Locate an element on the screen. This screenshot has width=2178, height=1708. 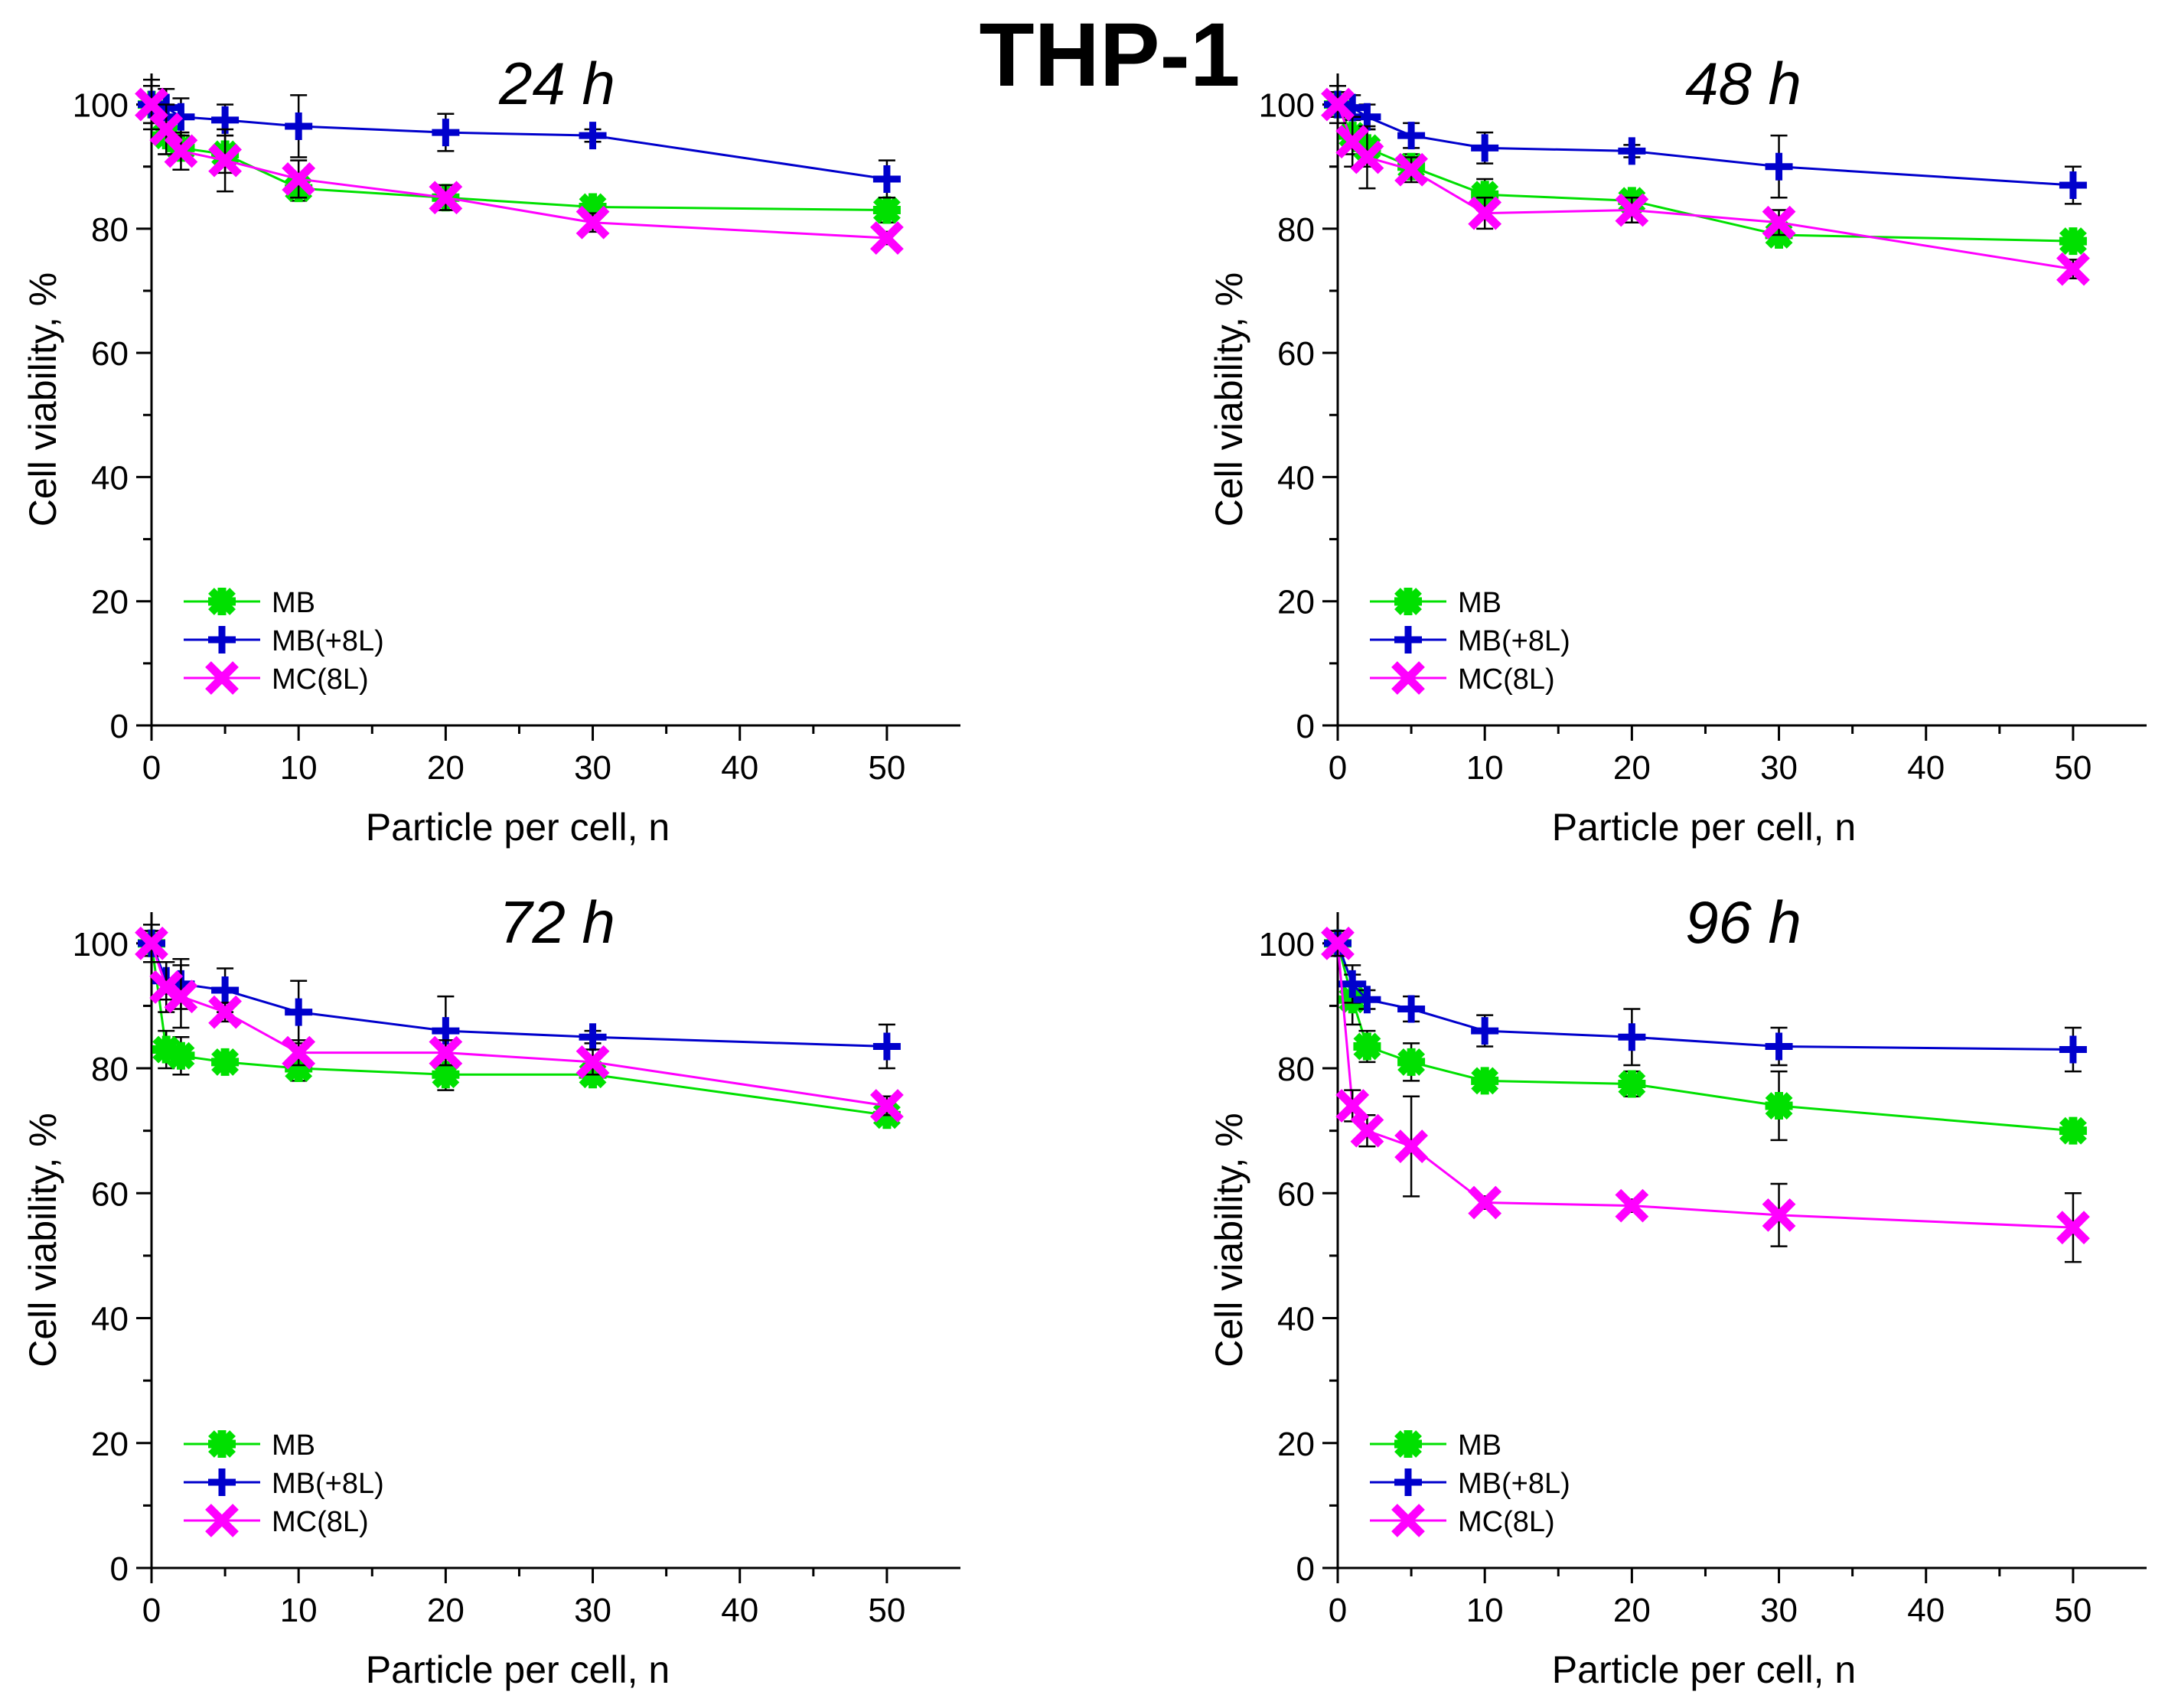
x-tick-label: 30 is located at coordinates (1779, 768).